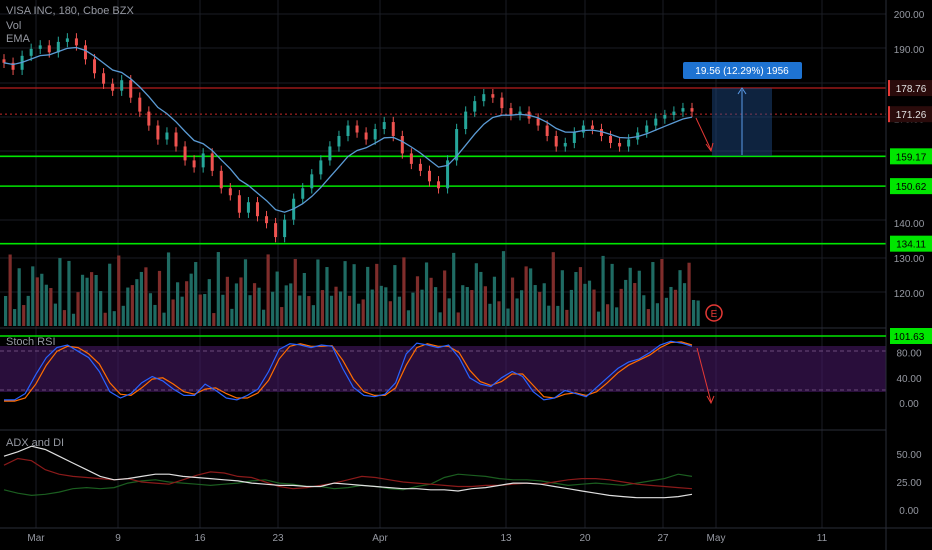 Image resolution: width=932 pixels, height=550 pixels. What do you see at coordinates (380, 538) in the screenshot?
I see `time-tick: Apr` at bounding box center [380, 538].